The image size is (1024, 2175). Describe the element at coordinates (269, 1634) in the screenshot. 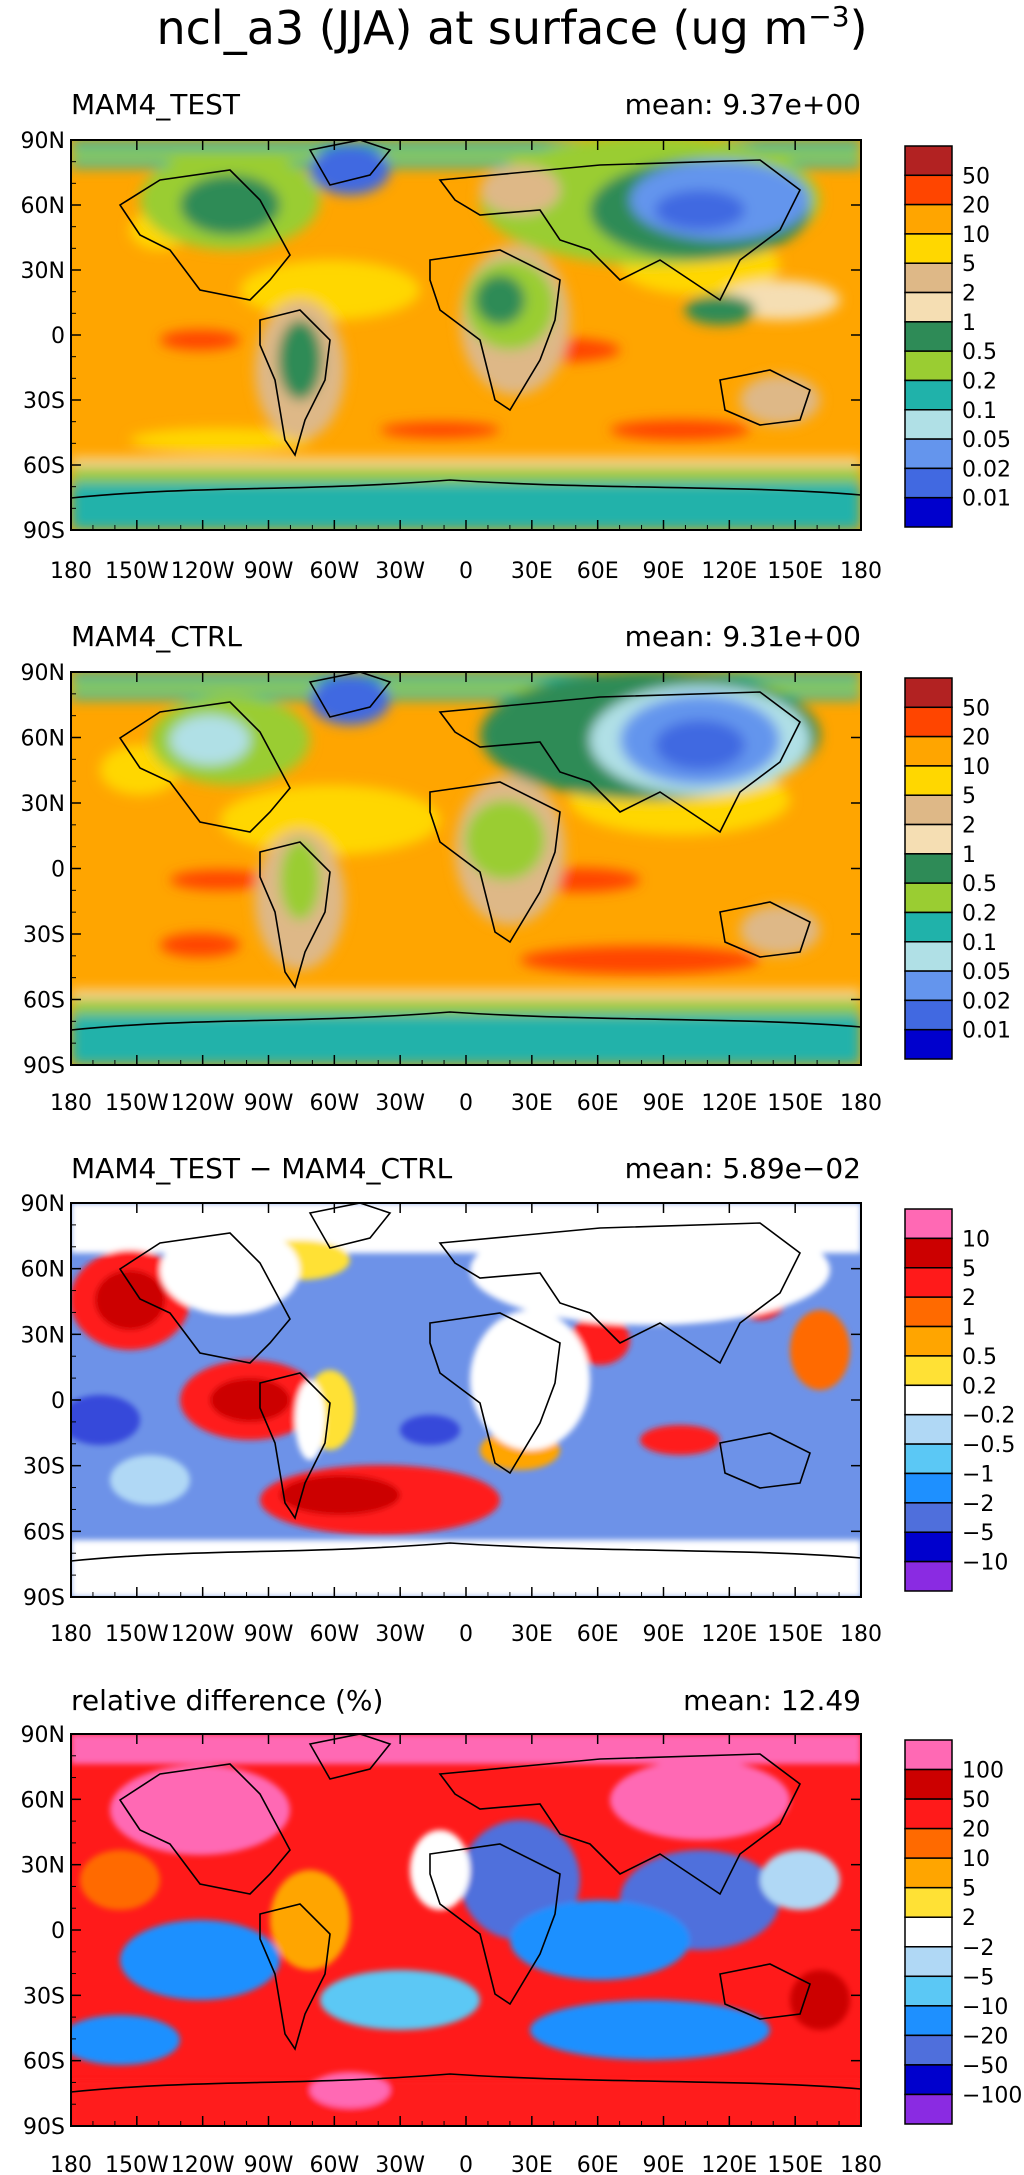

I see `x-tick-label: 90W` at that location.